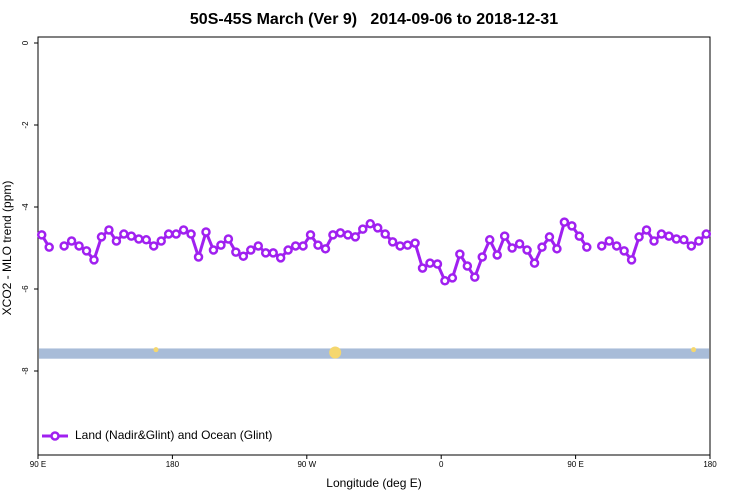 This screenshot has width=750, height=500. Describe the element at coordinates (25, 207) in the screenshot. I see `y-tick-label: -4` at that location.